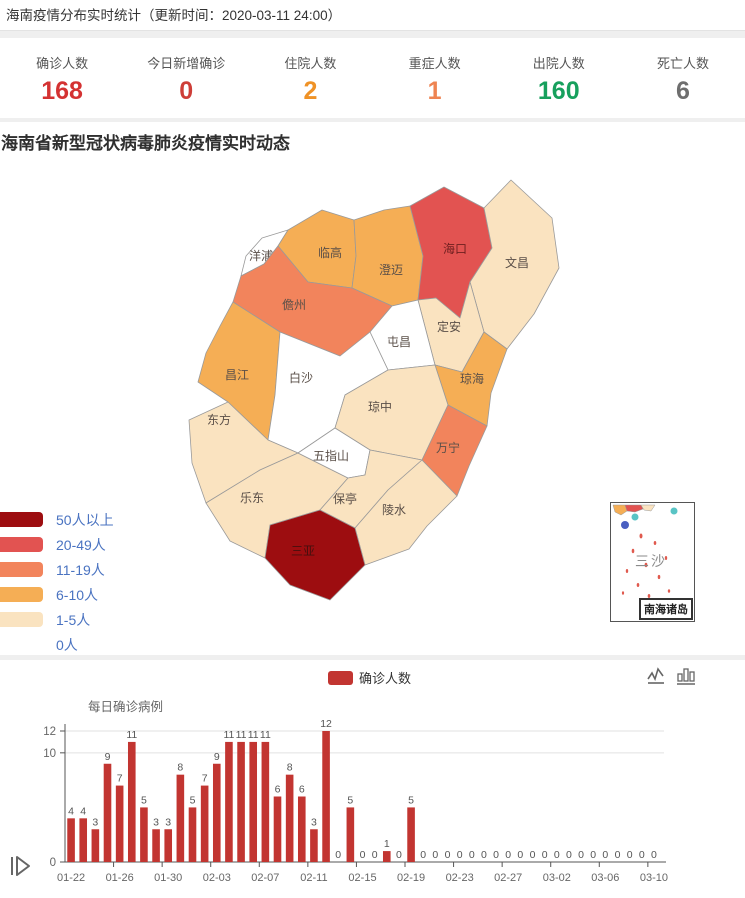 The height and width of the screenshot is (898, 745). What do you see at coordinates (434, 91) in the screenshot?
I see `stat-value: 1` at bounding box center [434, 91].